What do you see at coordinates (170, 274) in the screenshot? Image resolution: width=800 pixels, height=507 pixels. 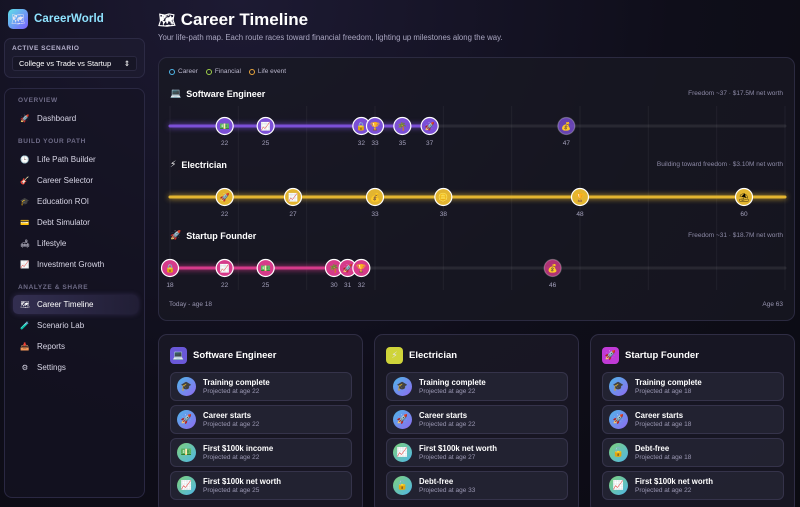 I see `milestone-marker: 🔒 18` at bounding box center [170, 274].